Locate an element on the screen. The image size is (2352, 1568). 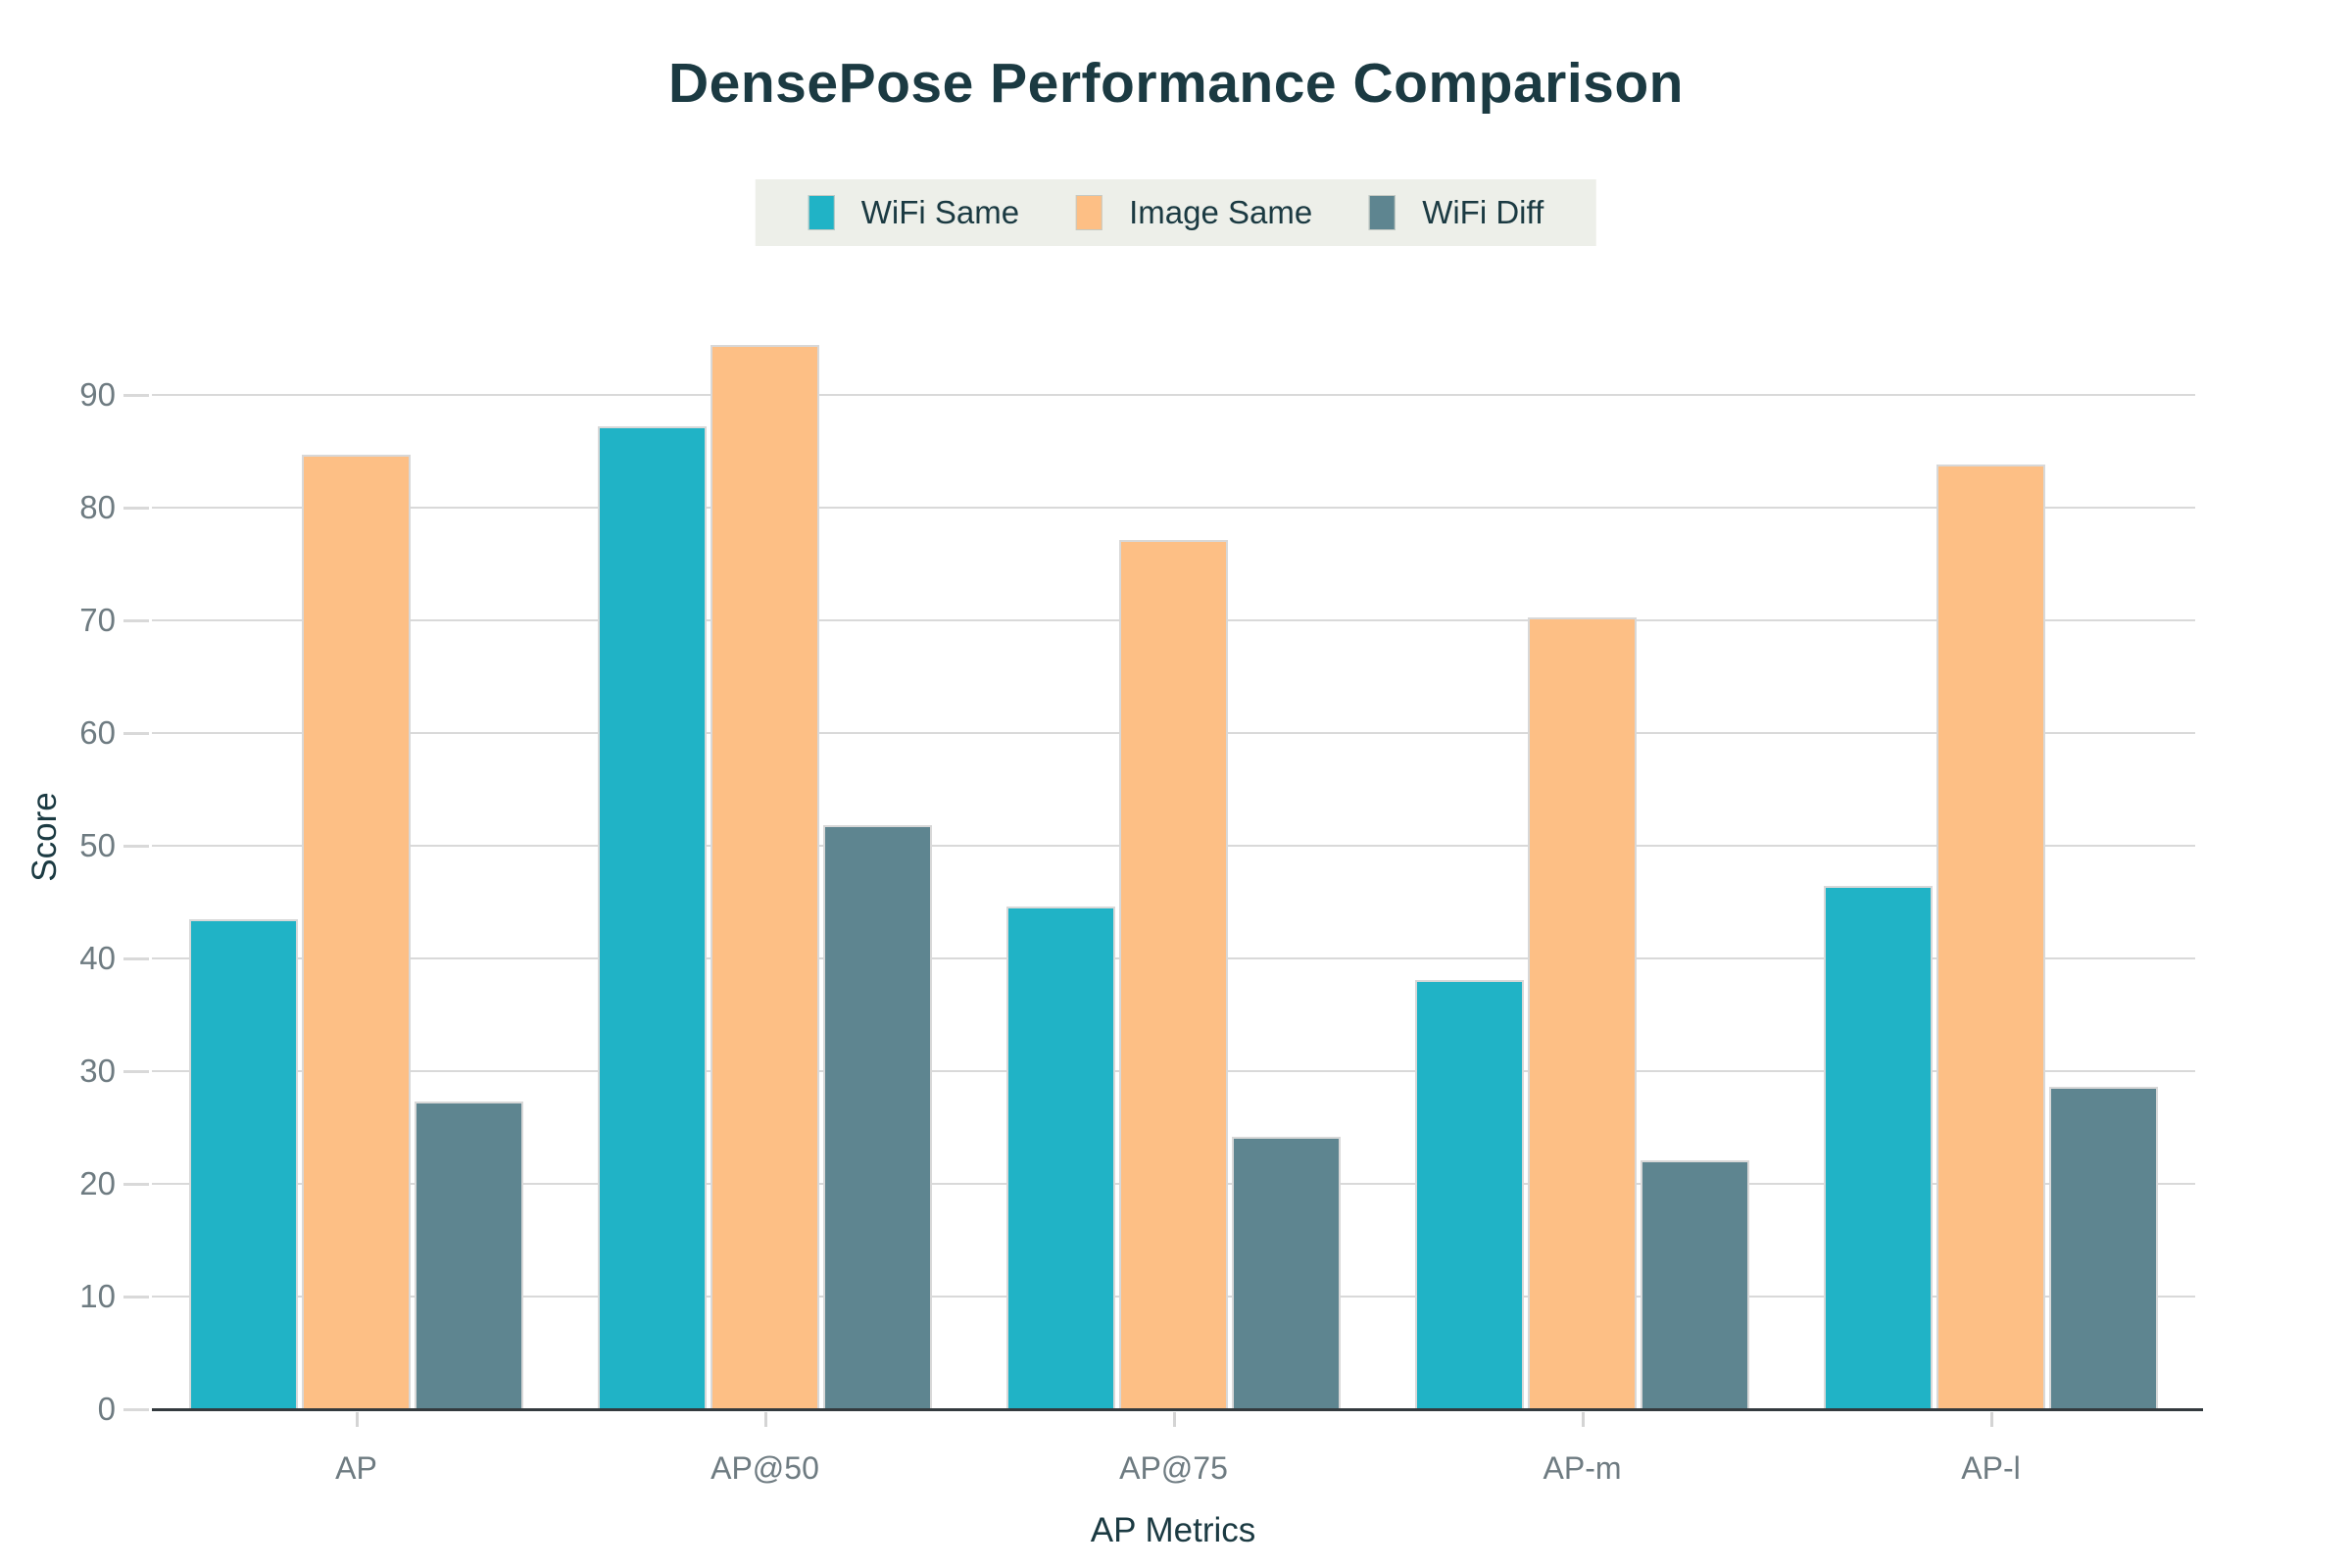
y-tick-label: 80 is located at coordinates (97, 507).